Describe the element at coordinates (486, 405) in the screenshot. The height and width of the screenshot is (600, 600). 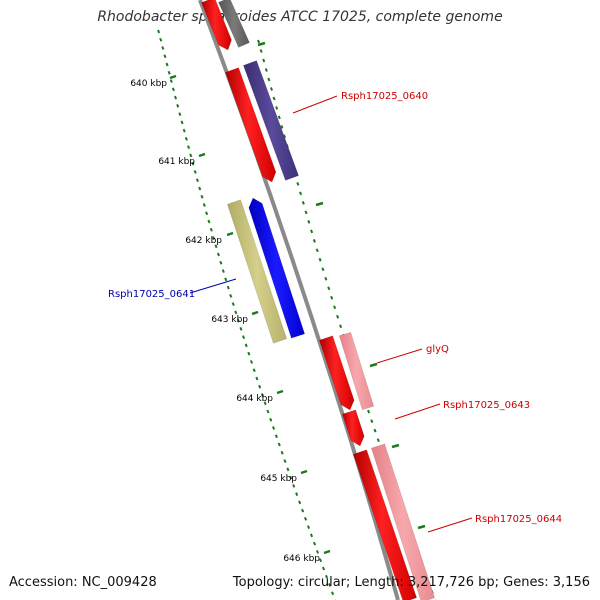
I see `gene-label-rsph17025-0643: Rsph17025_0643` at that location.